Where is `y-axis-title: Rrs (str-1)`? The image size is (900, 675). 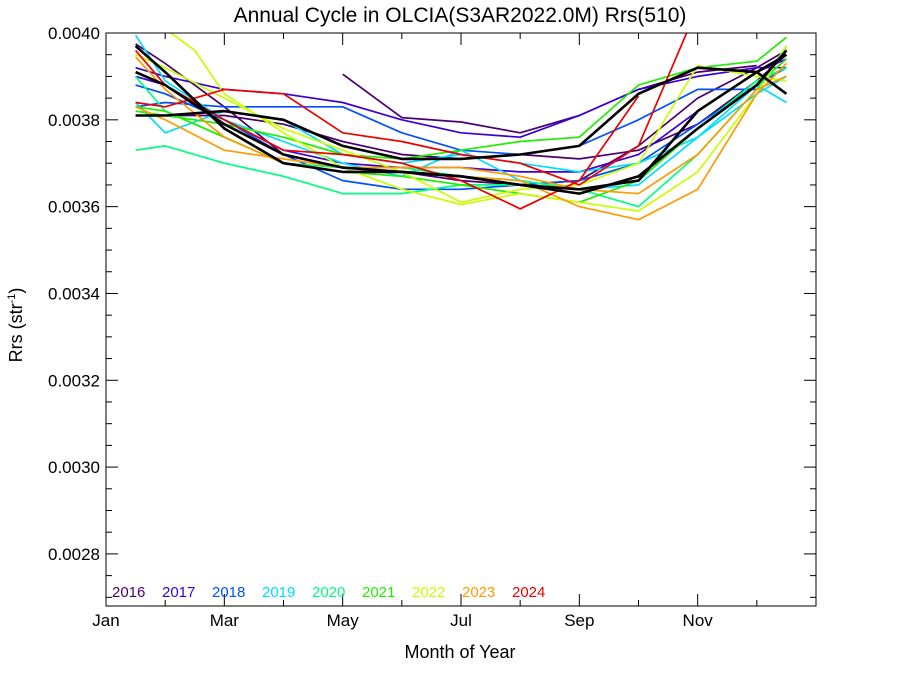
y-axis-title: Rrs (str-1) is located at coordinates (16, 325).